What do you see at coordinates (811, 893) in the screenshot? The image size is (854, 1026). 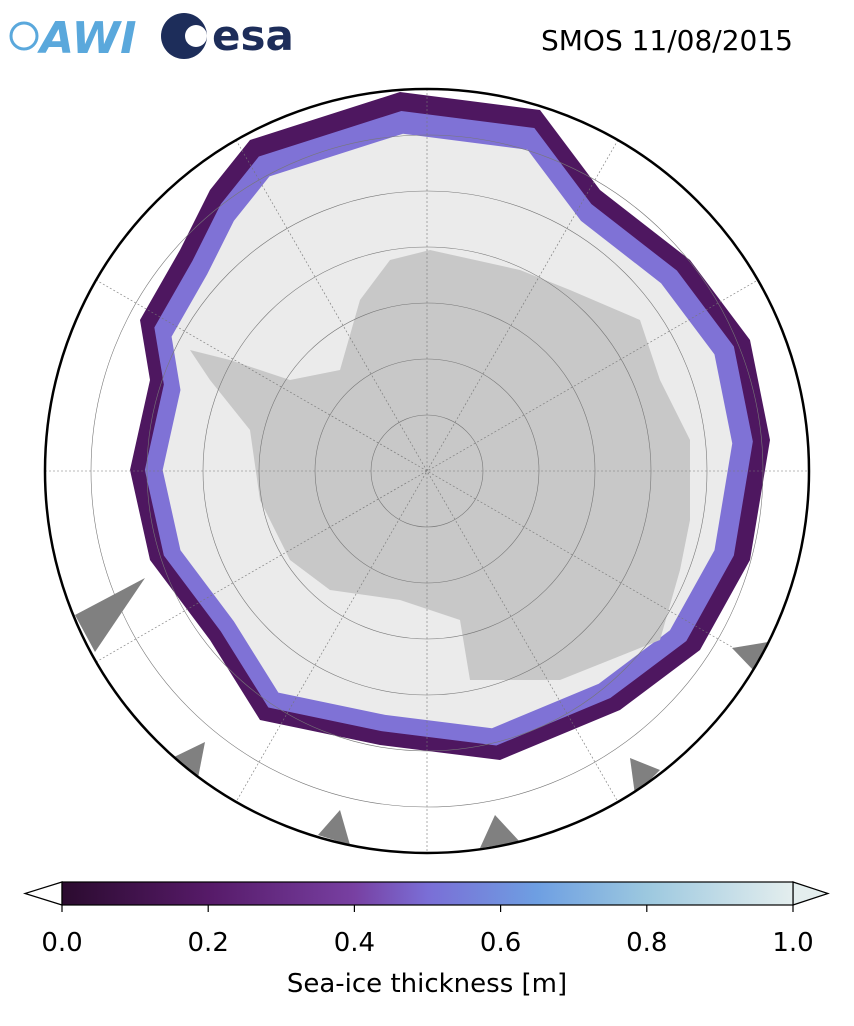 I see `colorbar-extend-high` at bounding box center [811, 893].